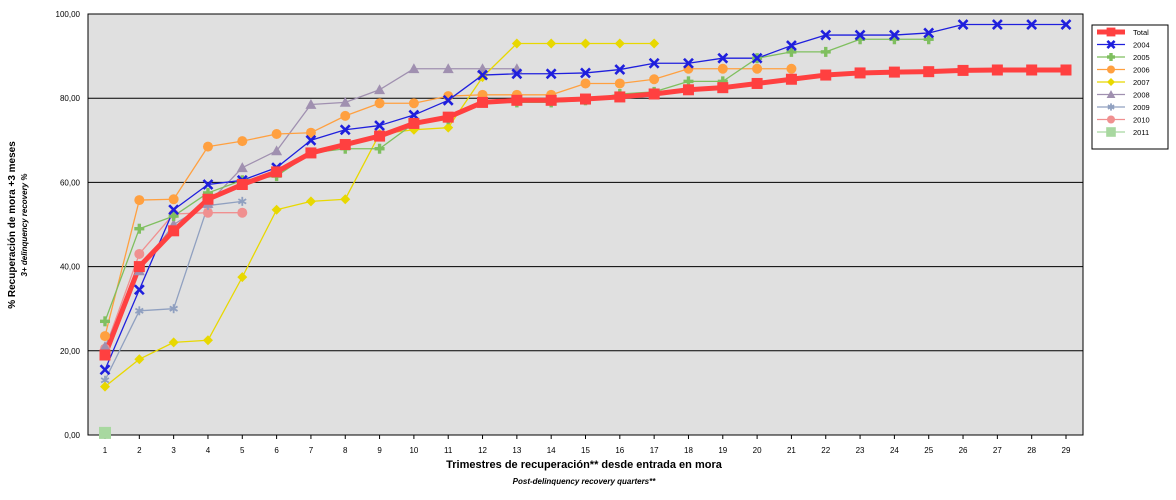 Image resolution: width=1176 pixels, height=500 pixels. What do you see at coordinates (654, 450) in the screenshot?
I see `x-tick-label: 17` at bounding box center [654, 450].